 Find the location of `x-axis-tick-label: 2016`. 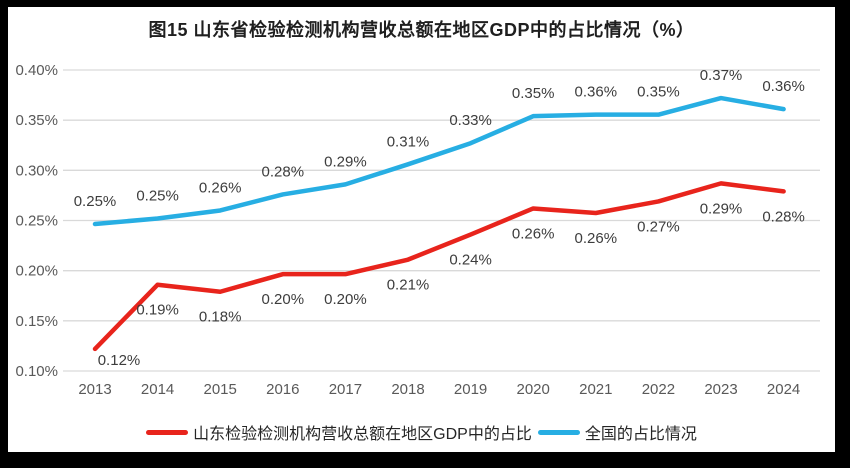

x-axis-tick-label: 2016 is located at coordinates (282, 389).